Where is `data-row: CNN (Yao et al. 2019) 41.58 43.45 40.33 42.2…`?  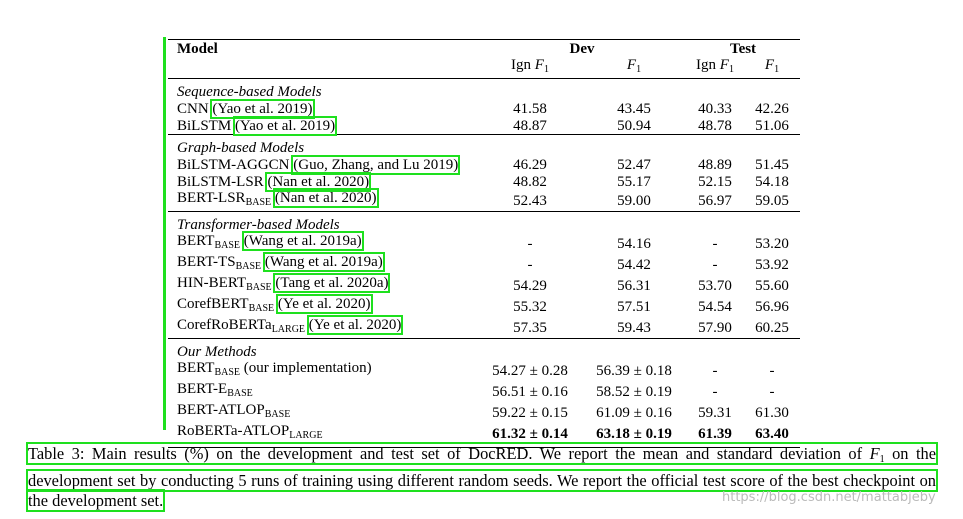 data-row: CNN (Yao et al. 2019) 41.58 43.45 40.33 42.2… is located at coordinates (484, 108).